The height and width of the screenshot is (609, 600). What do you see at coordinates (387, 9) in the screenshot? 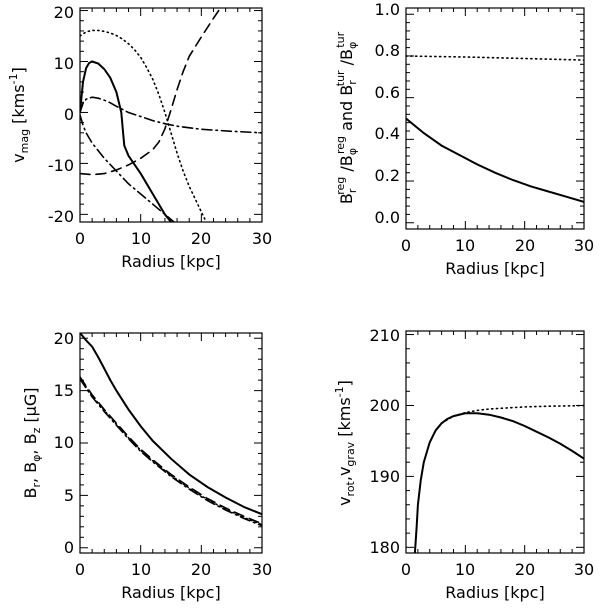
I see `y-tick-label: 1.0` at bounding box center [387, 9].